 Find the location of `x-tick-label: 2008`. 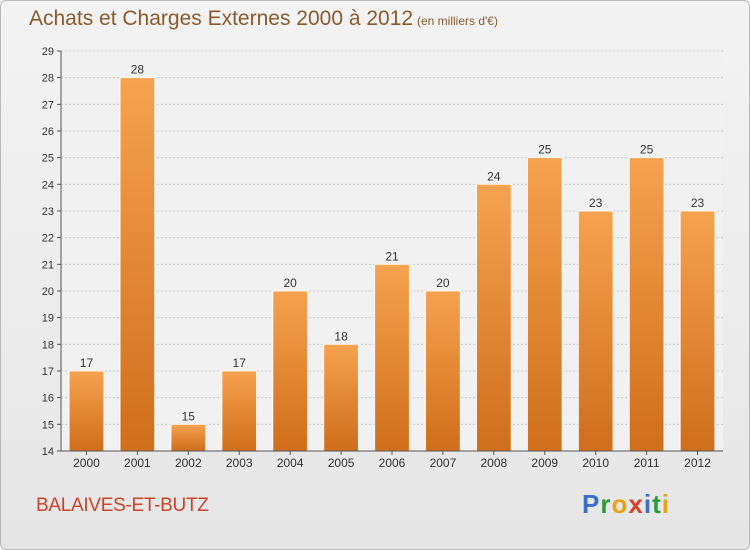

x-tick-label: 2008 is located at coordinates (493, 463).